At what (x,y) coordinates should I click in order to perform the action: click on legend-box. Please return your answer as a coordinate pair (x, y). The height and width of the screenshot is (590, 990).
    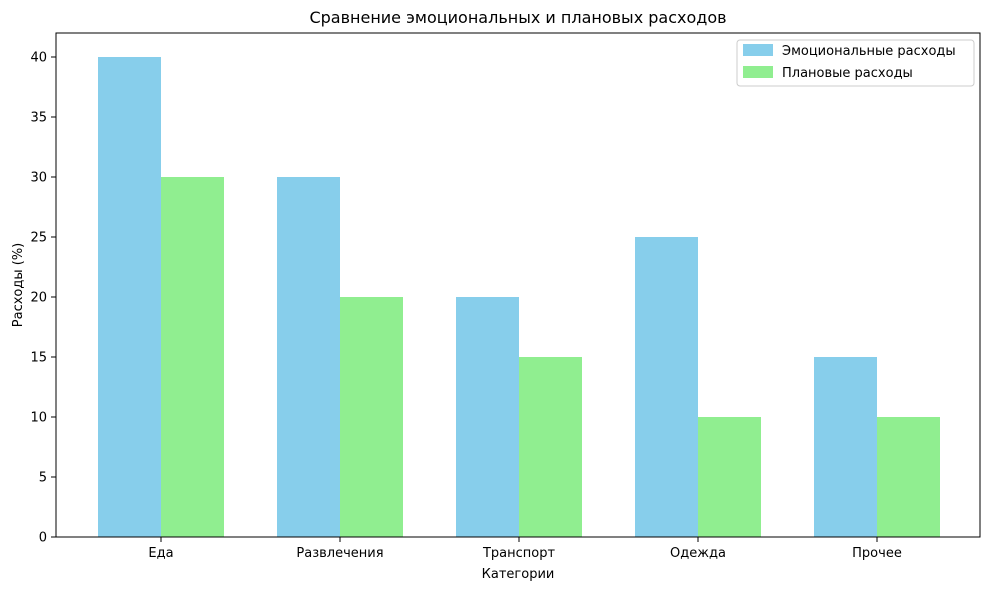
    Looking at the image, I should click on (855, 63).